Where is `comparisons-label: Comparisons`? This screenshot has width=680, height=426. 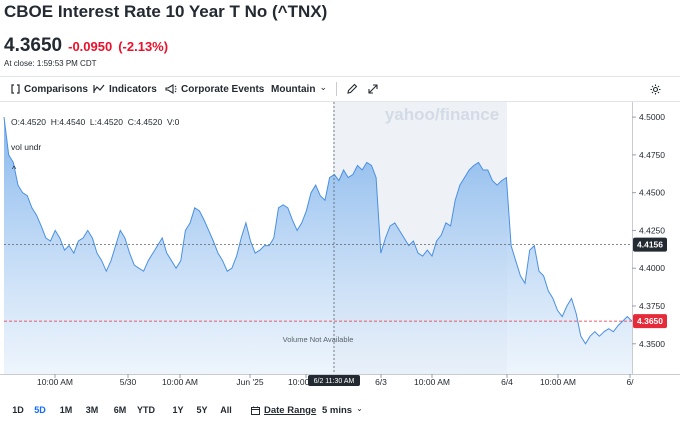
comparisons-label: Comparisons is located at coordinates (56, 89).